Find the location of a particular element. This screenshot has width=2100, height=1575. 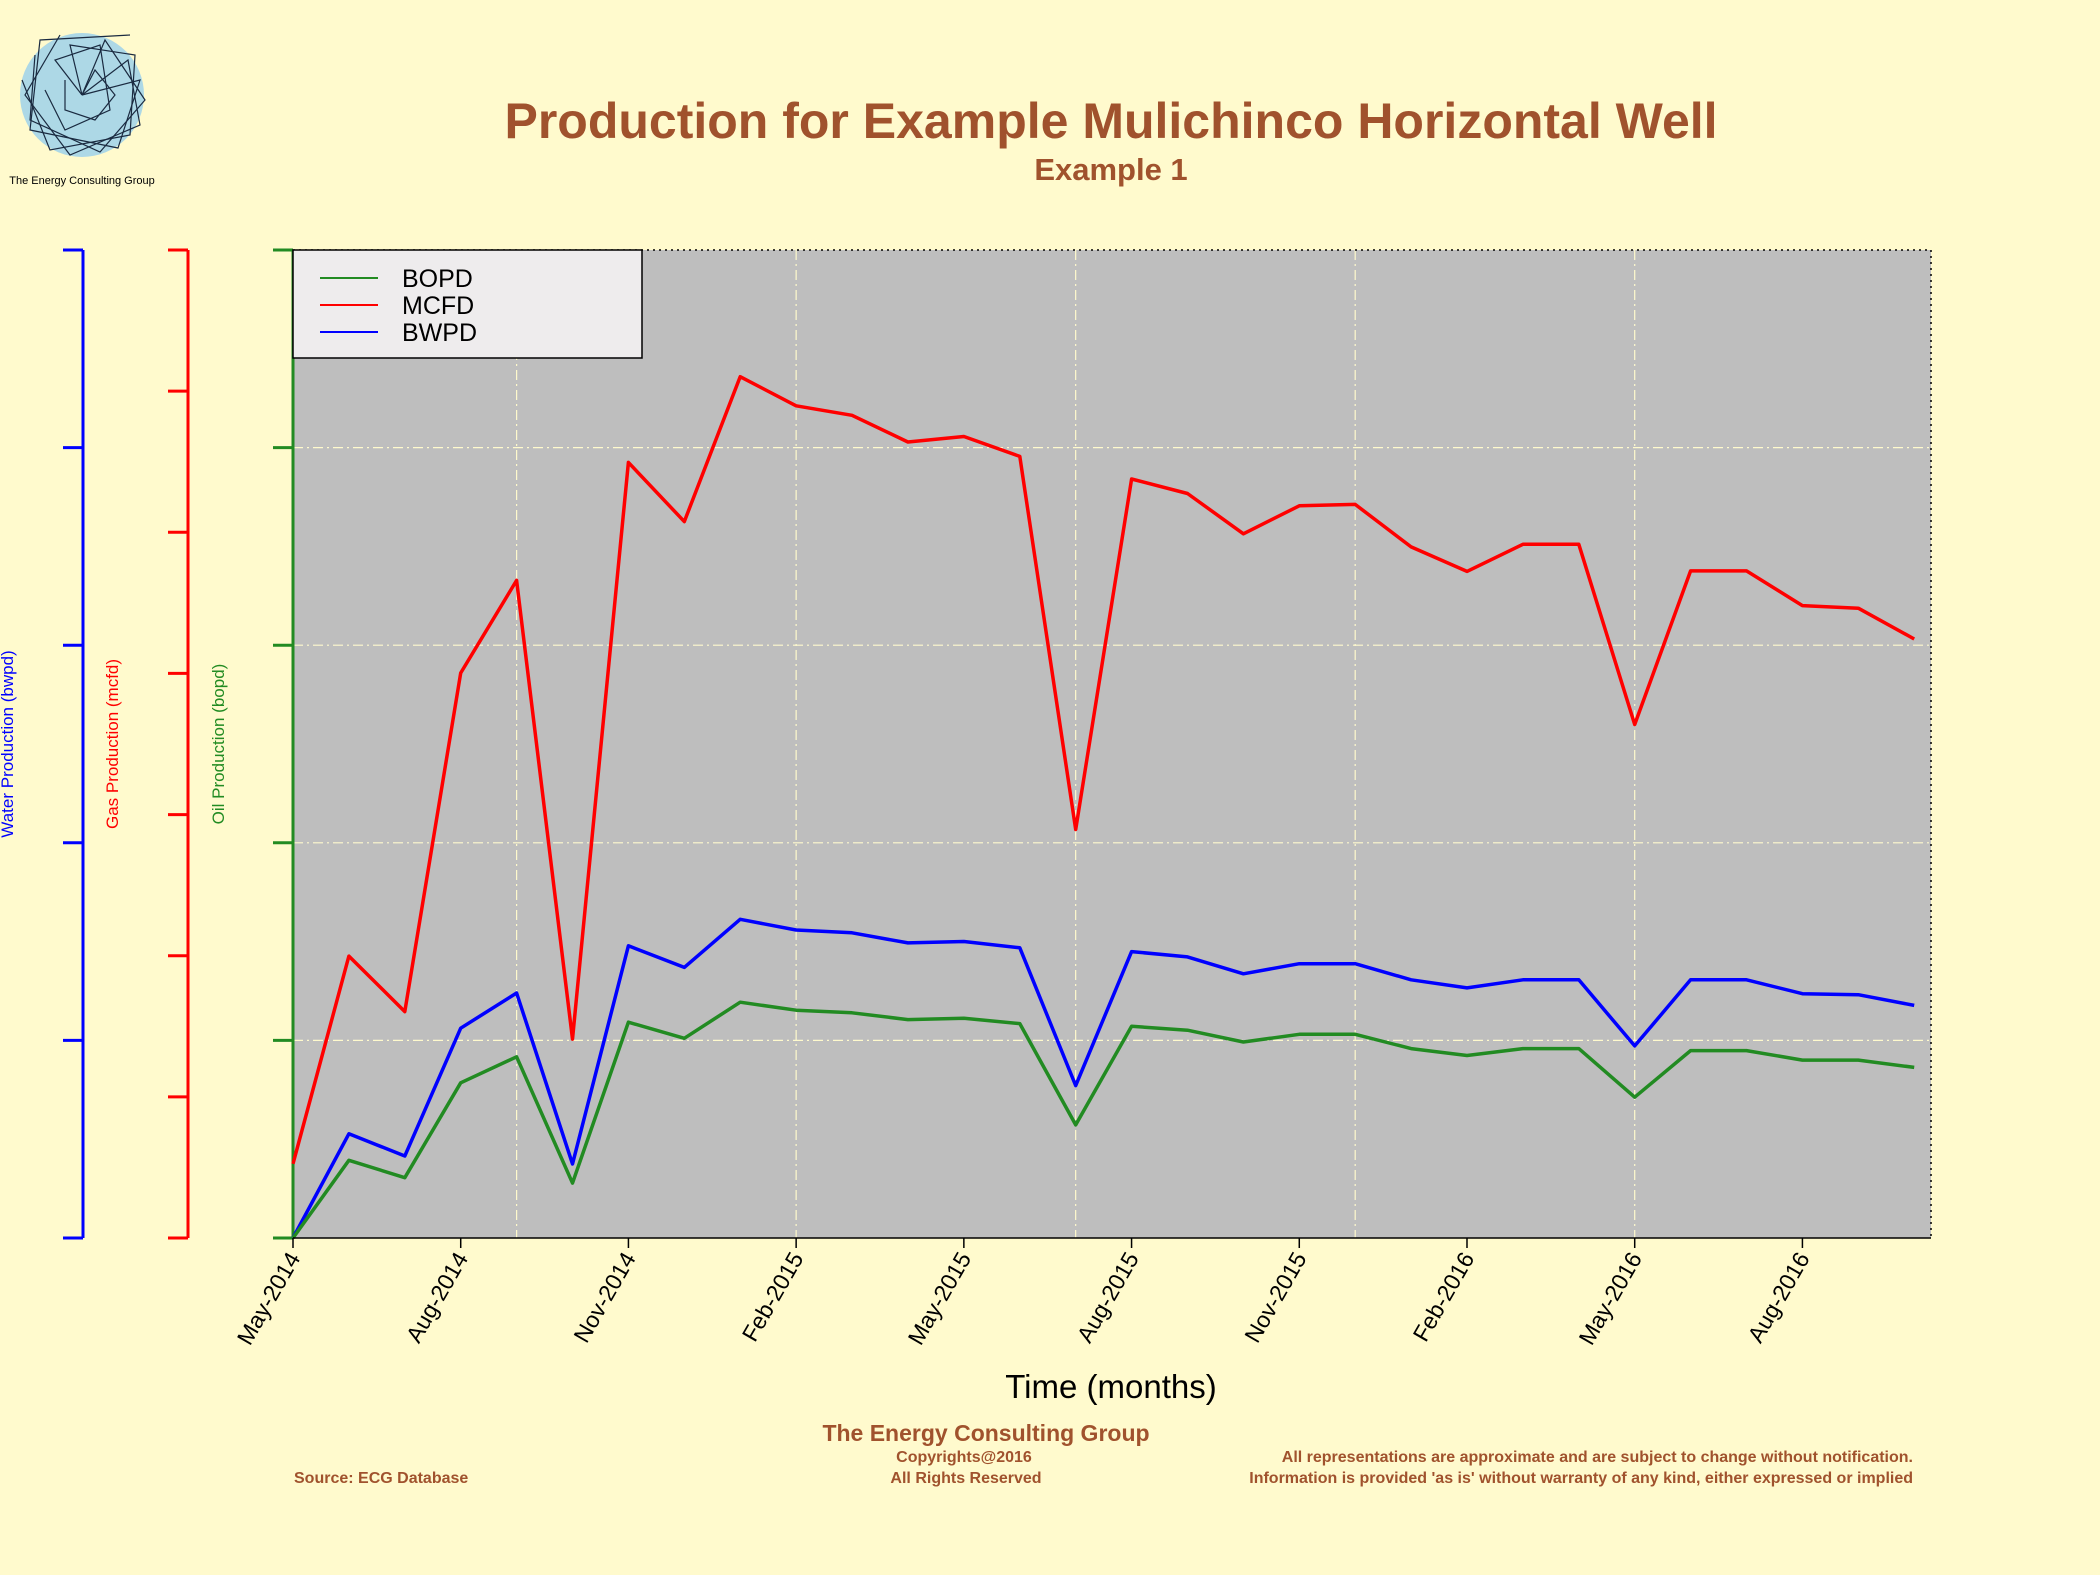

legend: BOPD MCFD BWPD is located at coordinates (467, 304).